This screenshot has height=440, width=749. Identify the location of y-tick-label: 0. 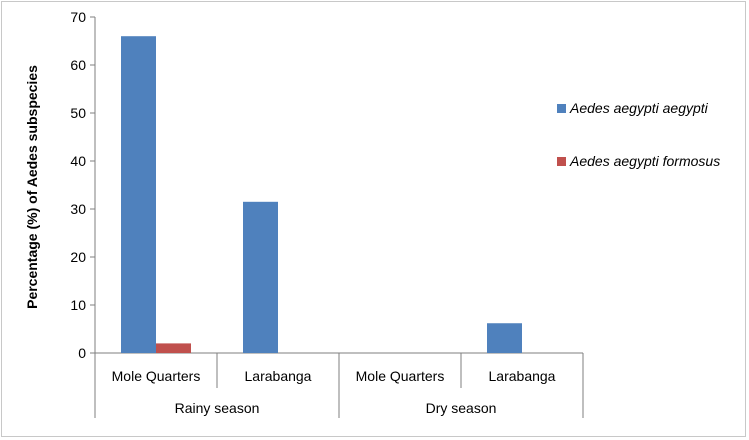
(82, 353).